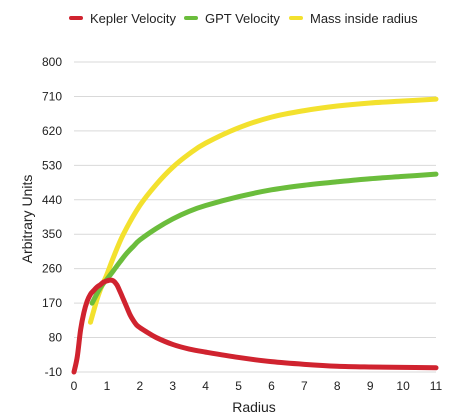 The width and height of the screenshot is (466, 419). What do you see at coordinates (238, 386) in the screenshot?
I see `x-tick-label: 5` at bounding box center [238, 386].